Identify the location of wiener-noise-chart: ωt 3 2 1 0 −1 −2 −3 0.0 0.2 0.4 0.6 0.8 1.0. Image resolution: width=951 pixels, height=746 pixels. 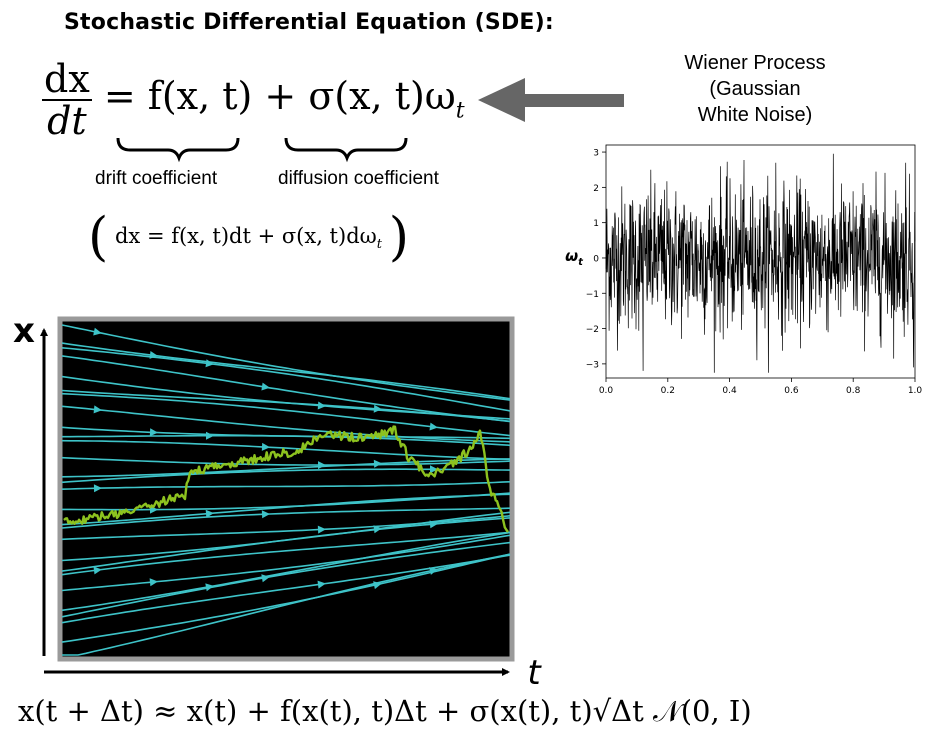
(744, 269).